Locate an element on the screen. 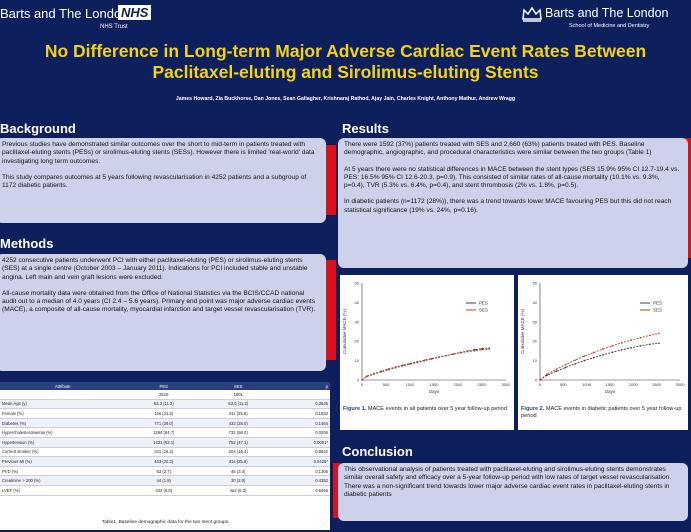  table-header-cell: p is located at coordinates (302, 386).